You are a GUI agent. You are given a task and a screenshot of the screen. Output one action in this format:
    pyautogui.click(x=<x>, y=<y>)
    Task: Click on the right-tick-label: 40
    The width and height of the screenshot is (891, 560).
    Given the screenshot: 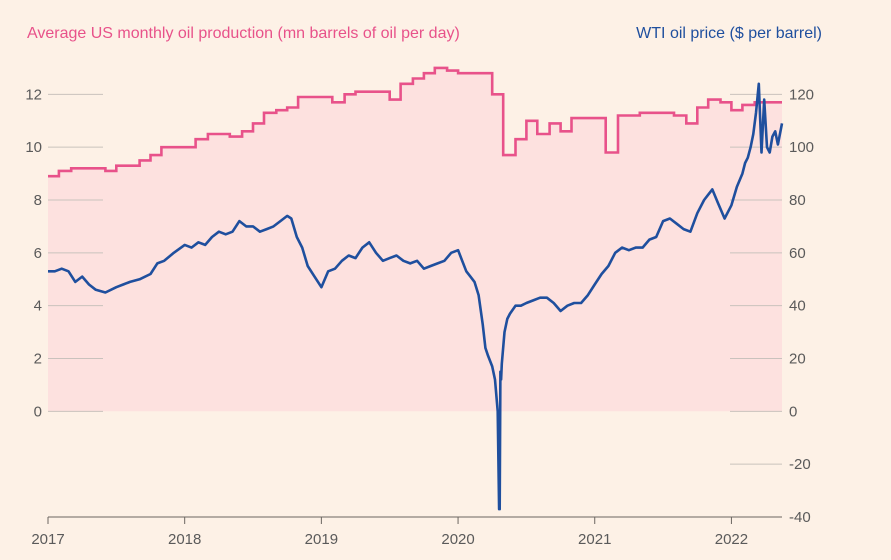 What is the action you would take?
    pyautogui.click(x=797, y=306)
    